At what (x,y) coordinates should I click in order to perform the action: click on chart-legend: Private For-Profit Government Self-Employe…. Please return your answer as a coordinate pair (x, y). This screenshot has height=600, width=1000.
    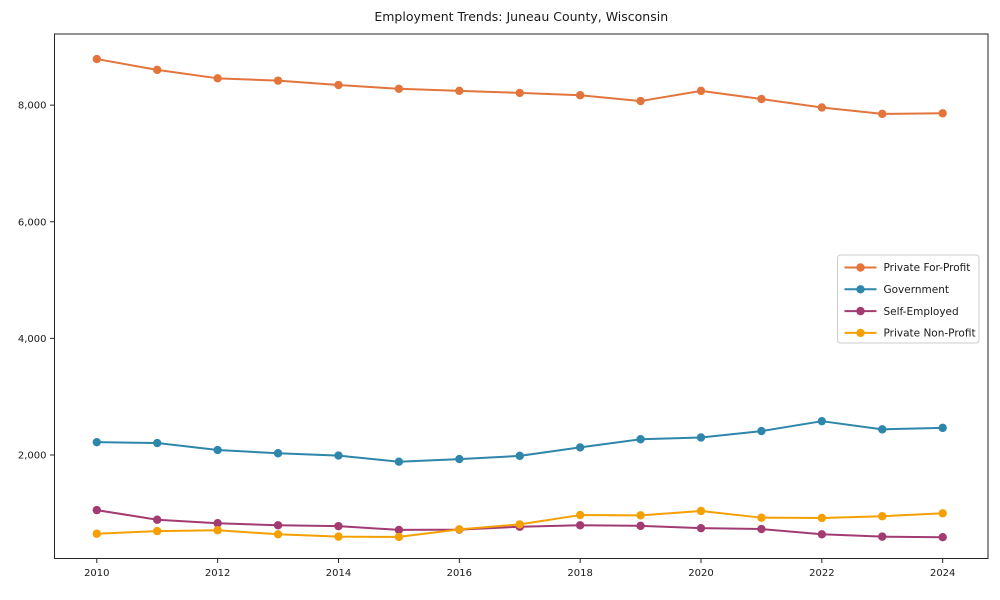
    Looking at the image, I should click on (908, 299).